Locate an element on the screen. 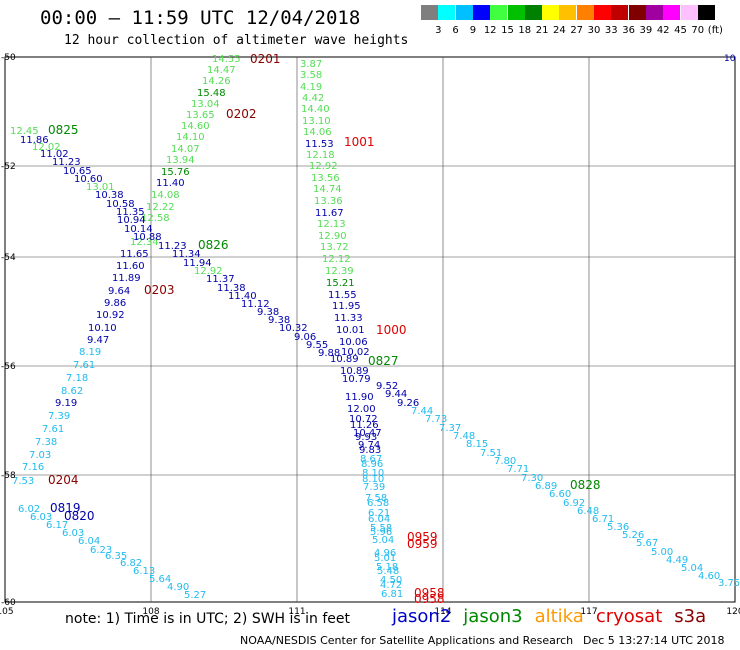 The height and width of the screenshot is (650, 740). wave-height-value: 10.38 is located at coordinates (109, 195).